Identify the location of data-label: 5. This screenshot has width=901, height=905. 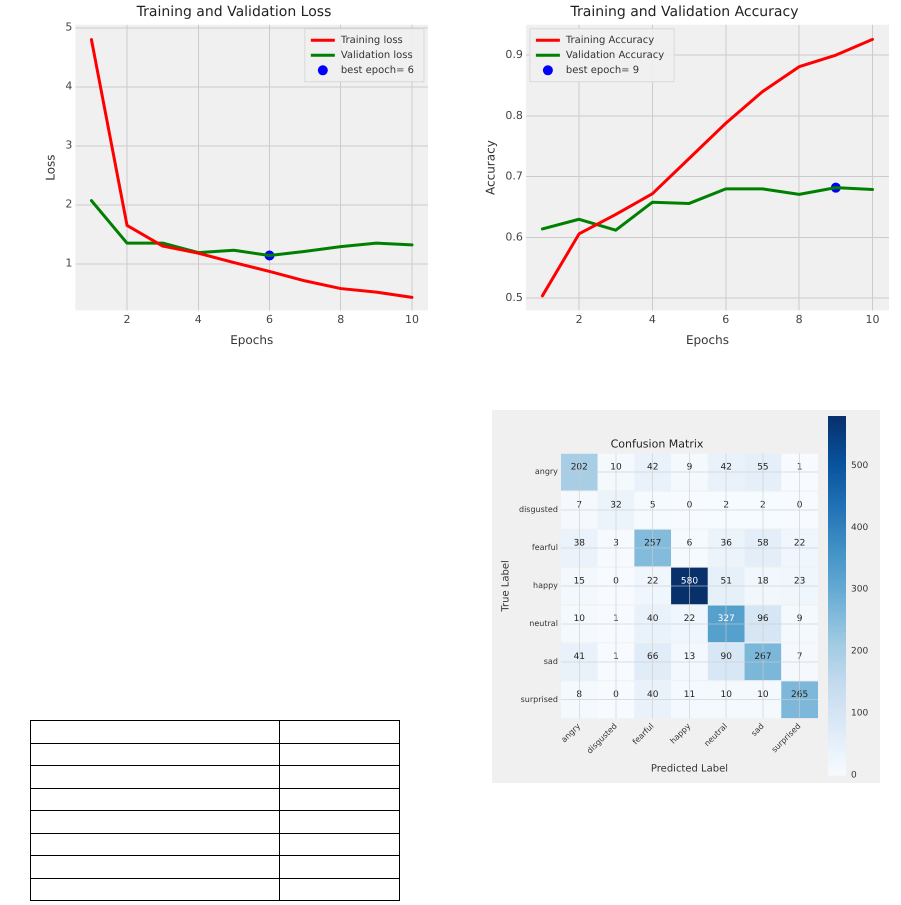
(653, 505).